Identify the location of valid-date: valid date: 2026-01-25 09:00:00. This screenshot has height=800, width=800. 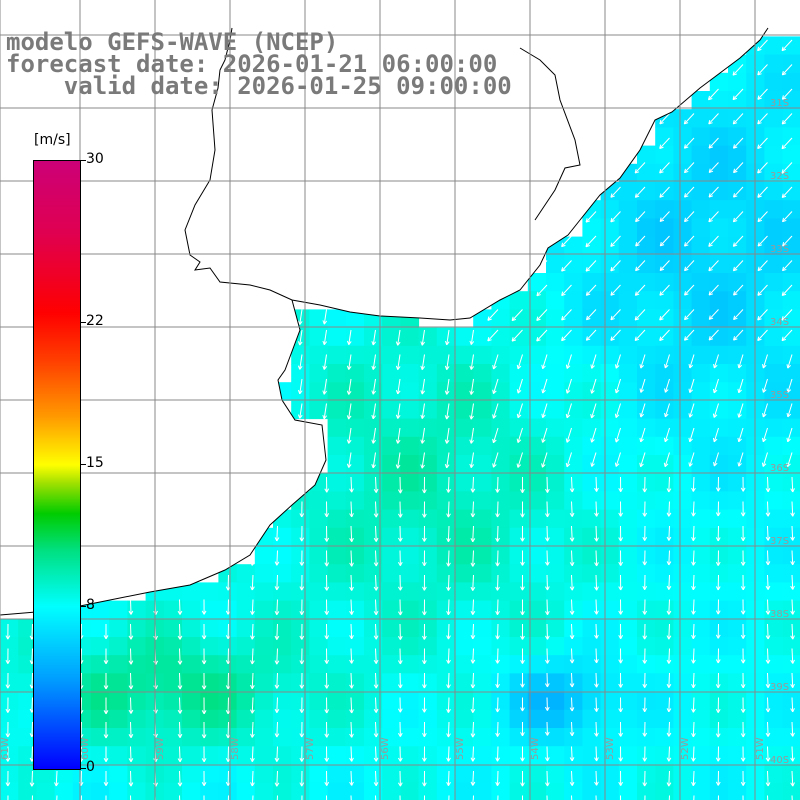
(259, 86).